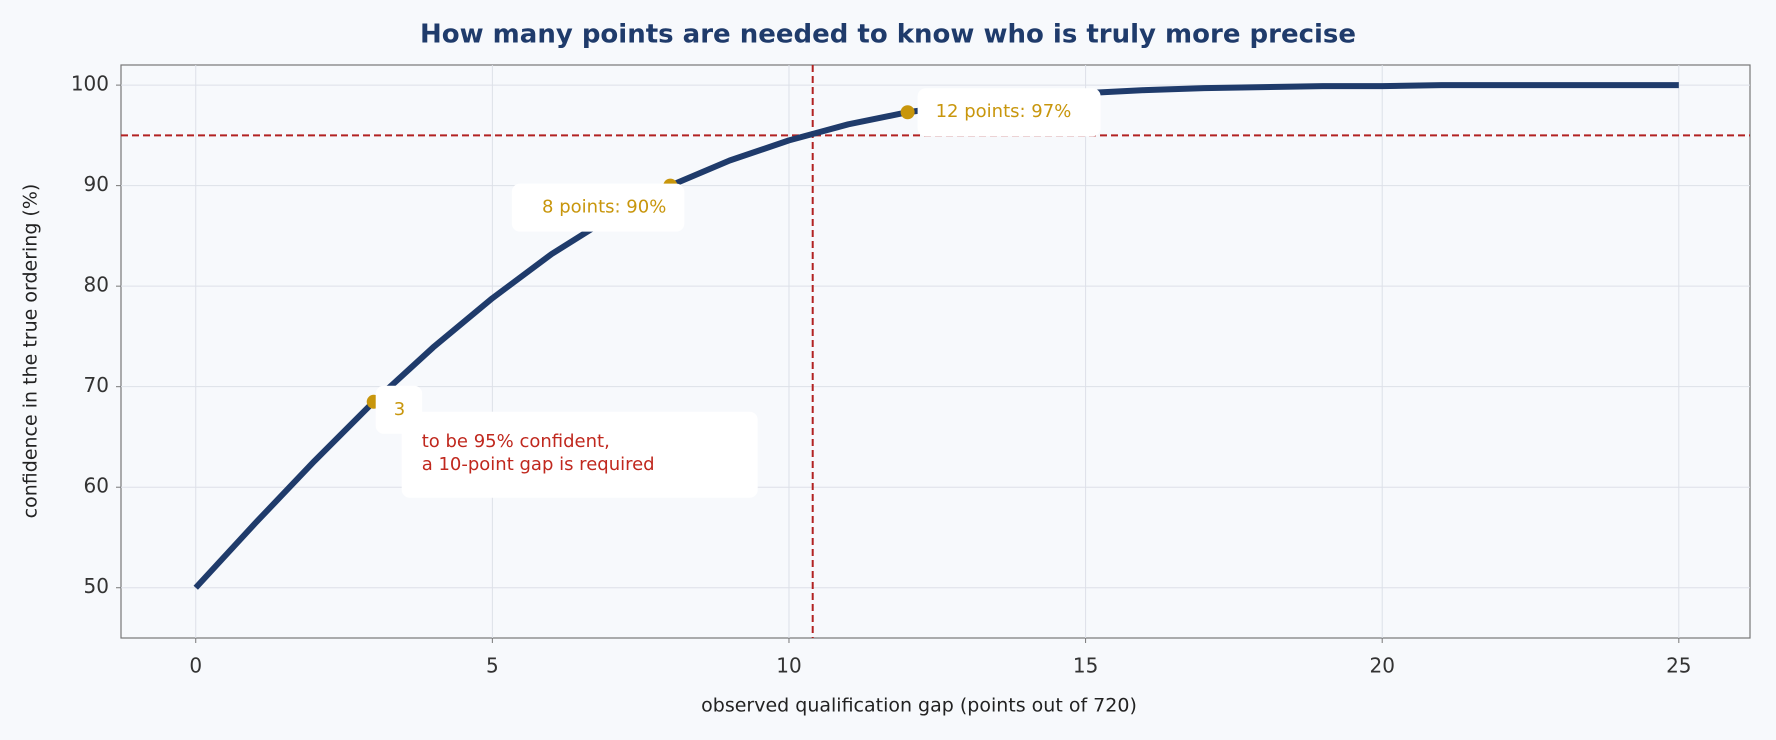  Describe the element at coordinates (96, 285) in the screenshot. I see `y-tick-label: 80` at that location.